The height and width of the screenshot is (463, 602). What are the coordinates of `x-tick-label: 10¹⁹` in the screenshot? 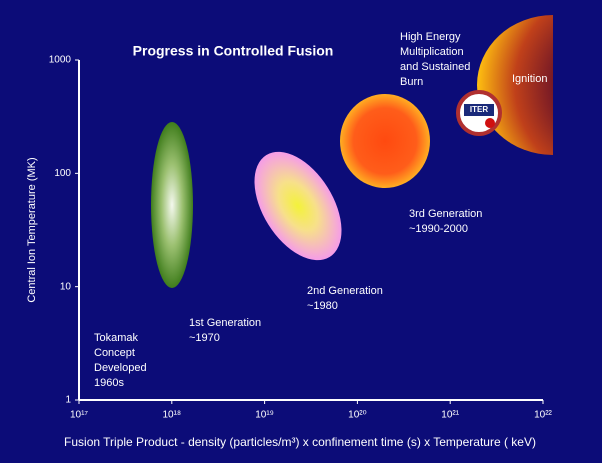 It's located at (264, 415).